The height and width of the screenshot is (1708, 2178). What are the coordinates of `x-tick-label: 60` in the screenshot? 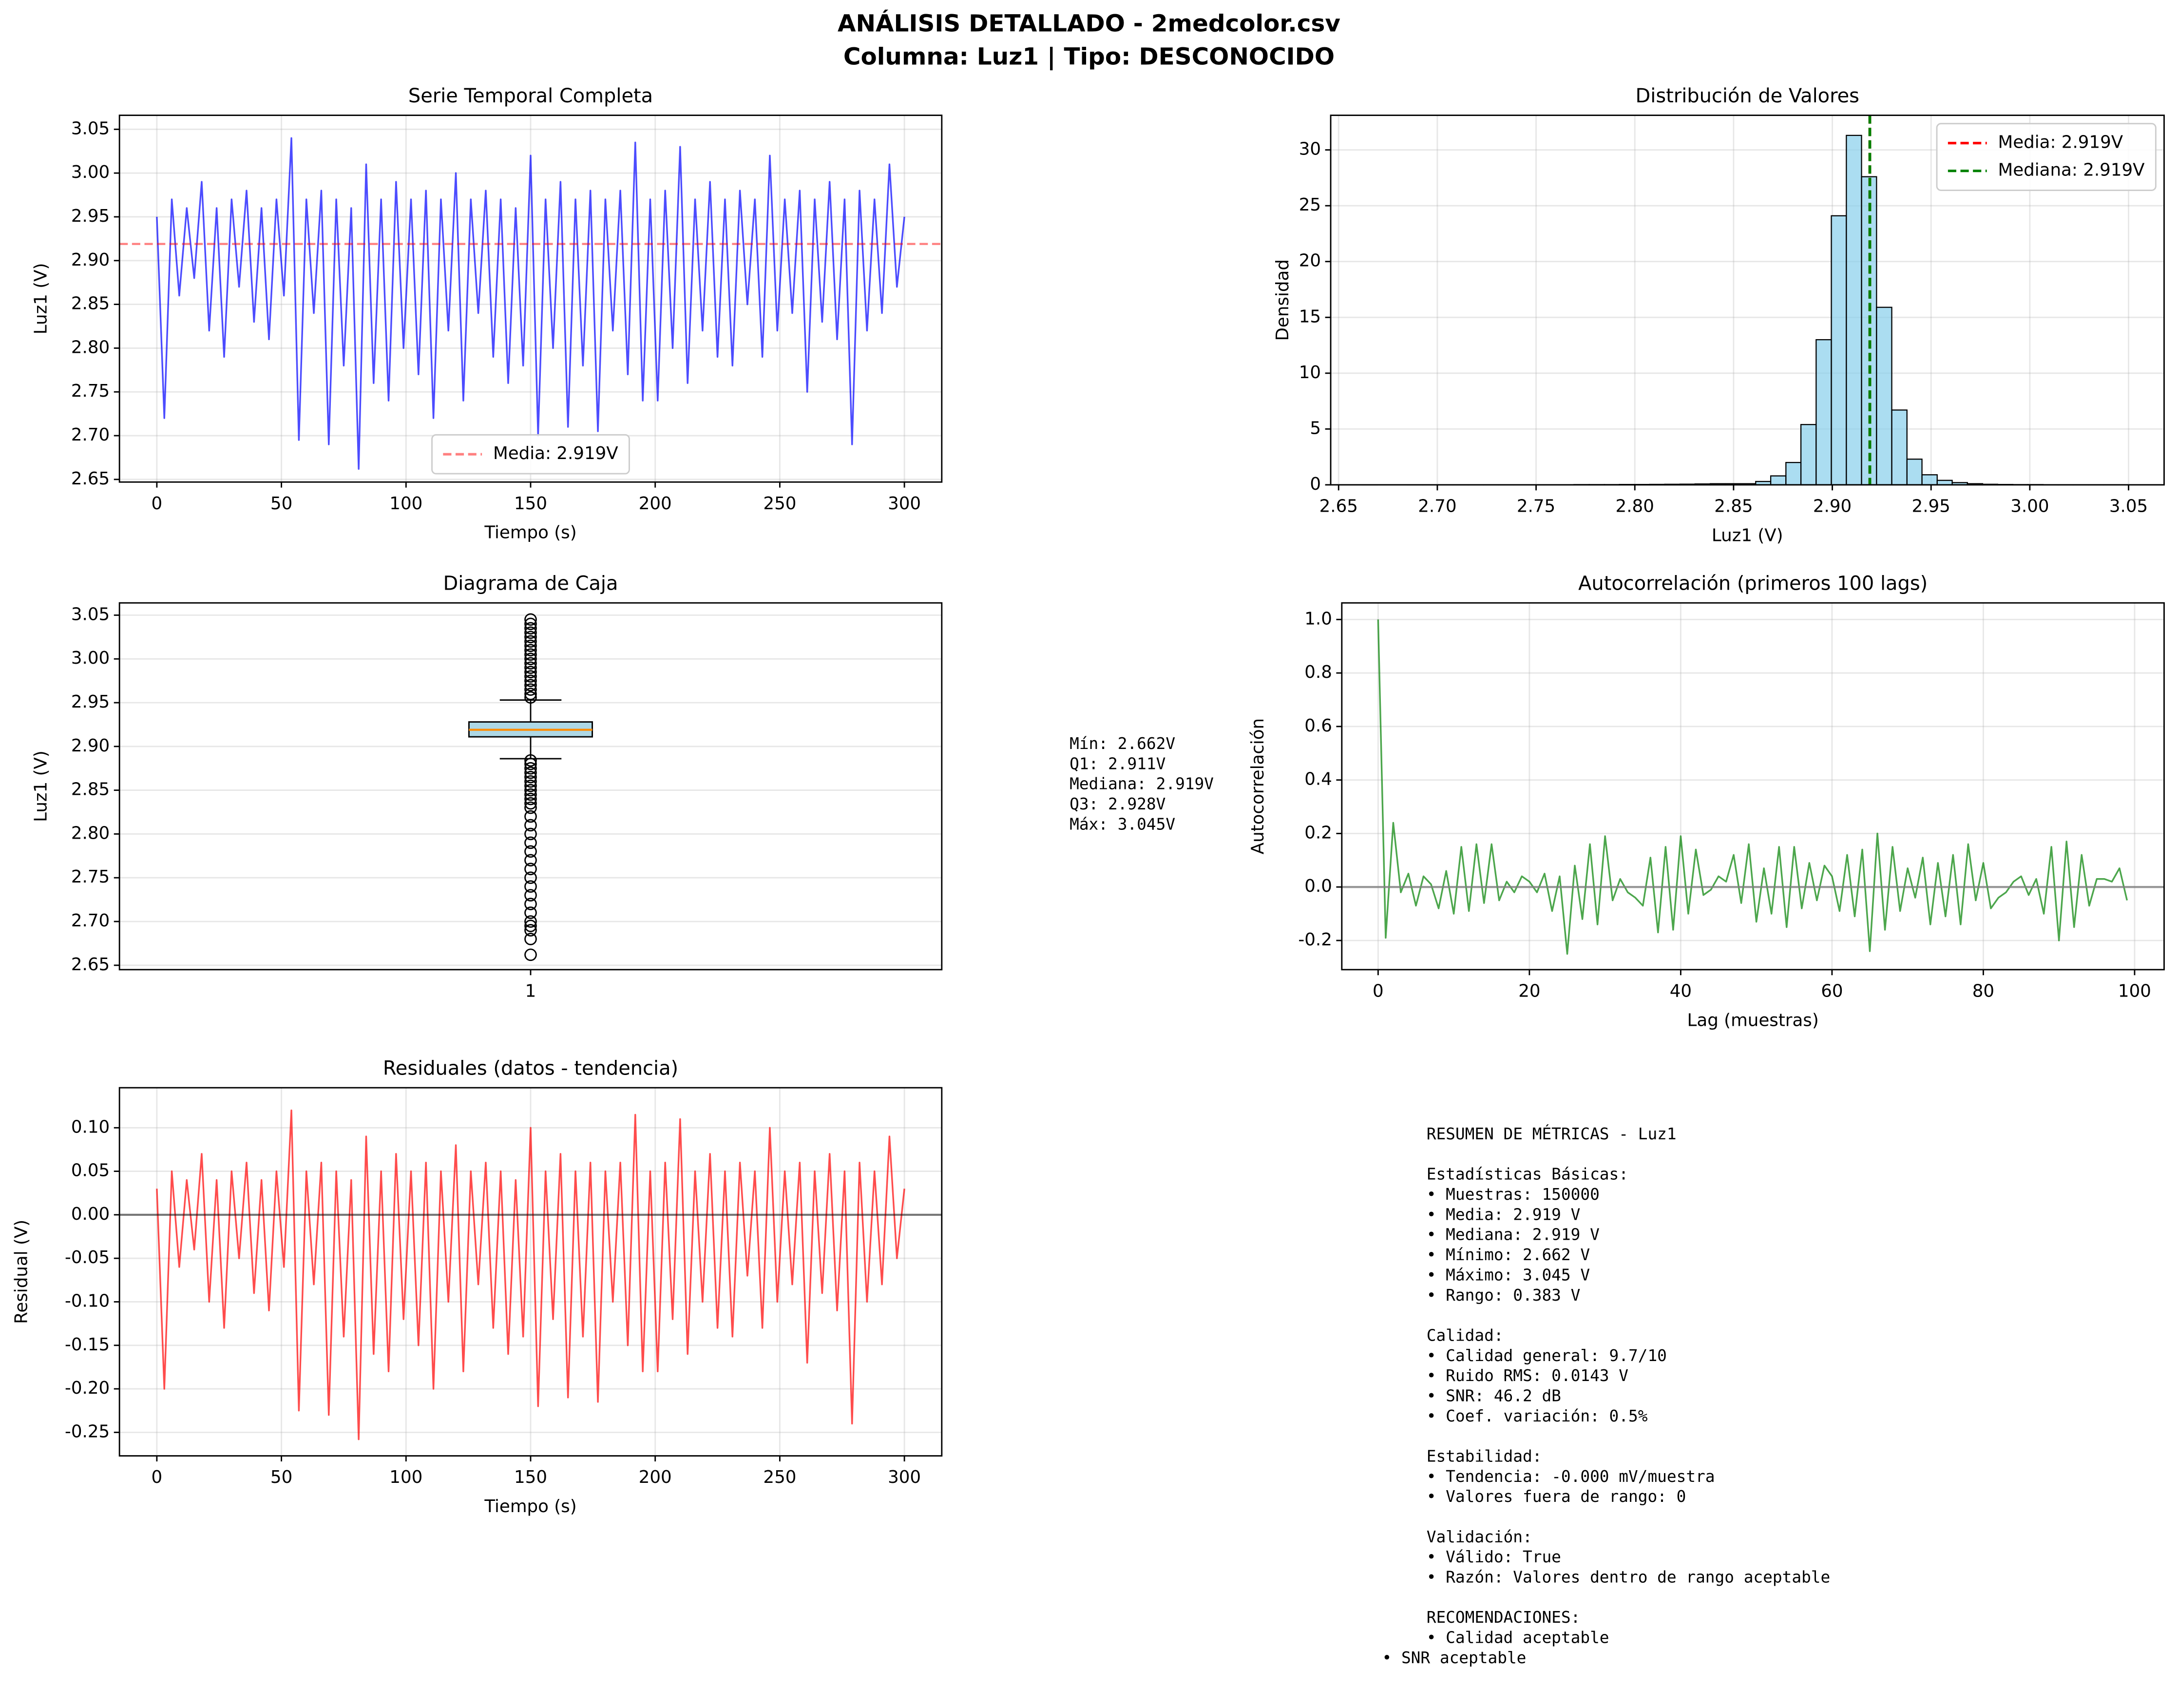 It's located at (1832, 991).